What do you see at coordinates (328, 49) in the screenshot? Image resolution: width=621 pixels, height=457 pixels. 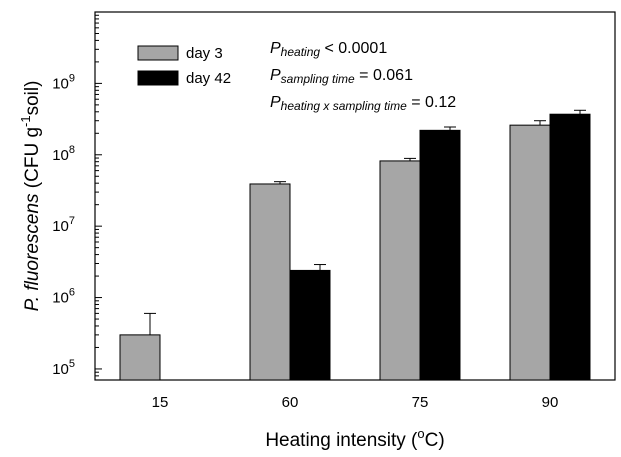 I see `stat-heating: Pheating < 0.0001` at bounding box center [328, 49].